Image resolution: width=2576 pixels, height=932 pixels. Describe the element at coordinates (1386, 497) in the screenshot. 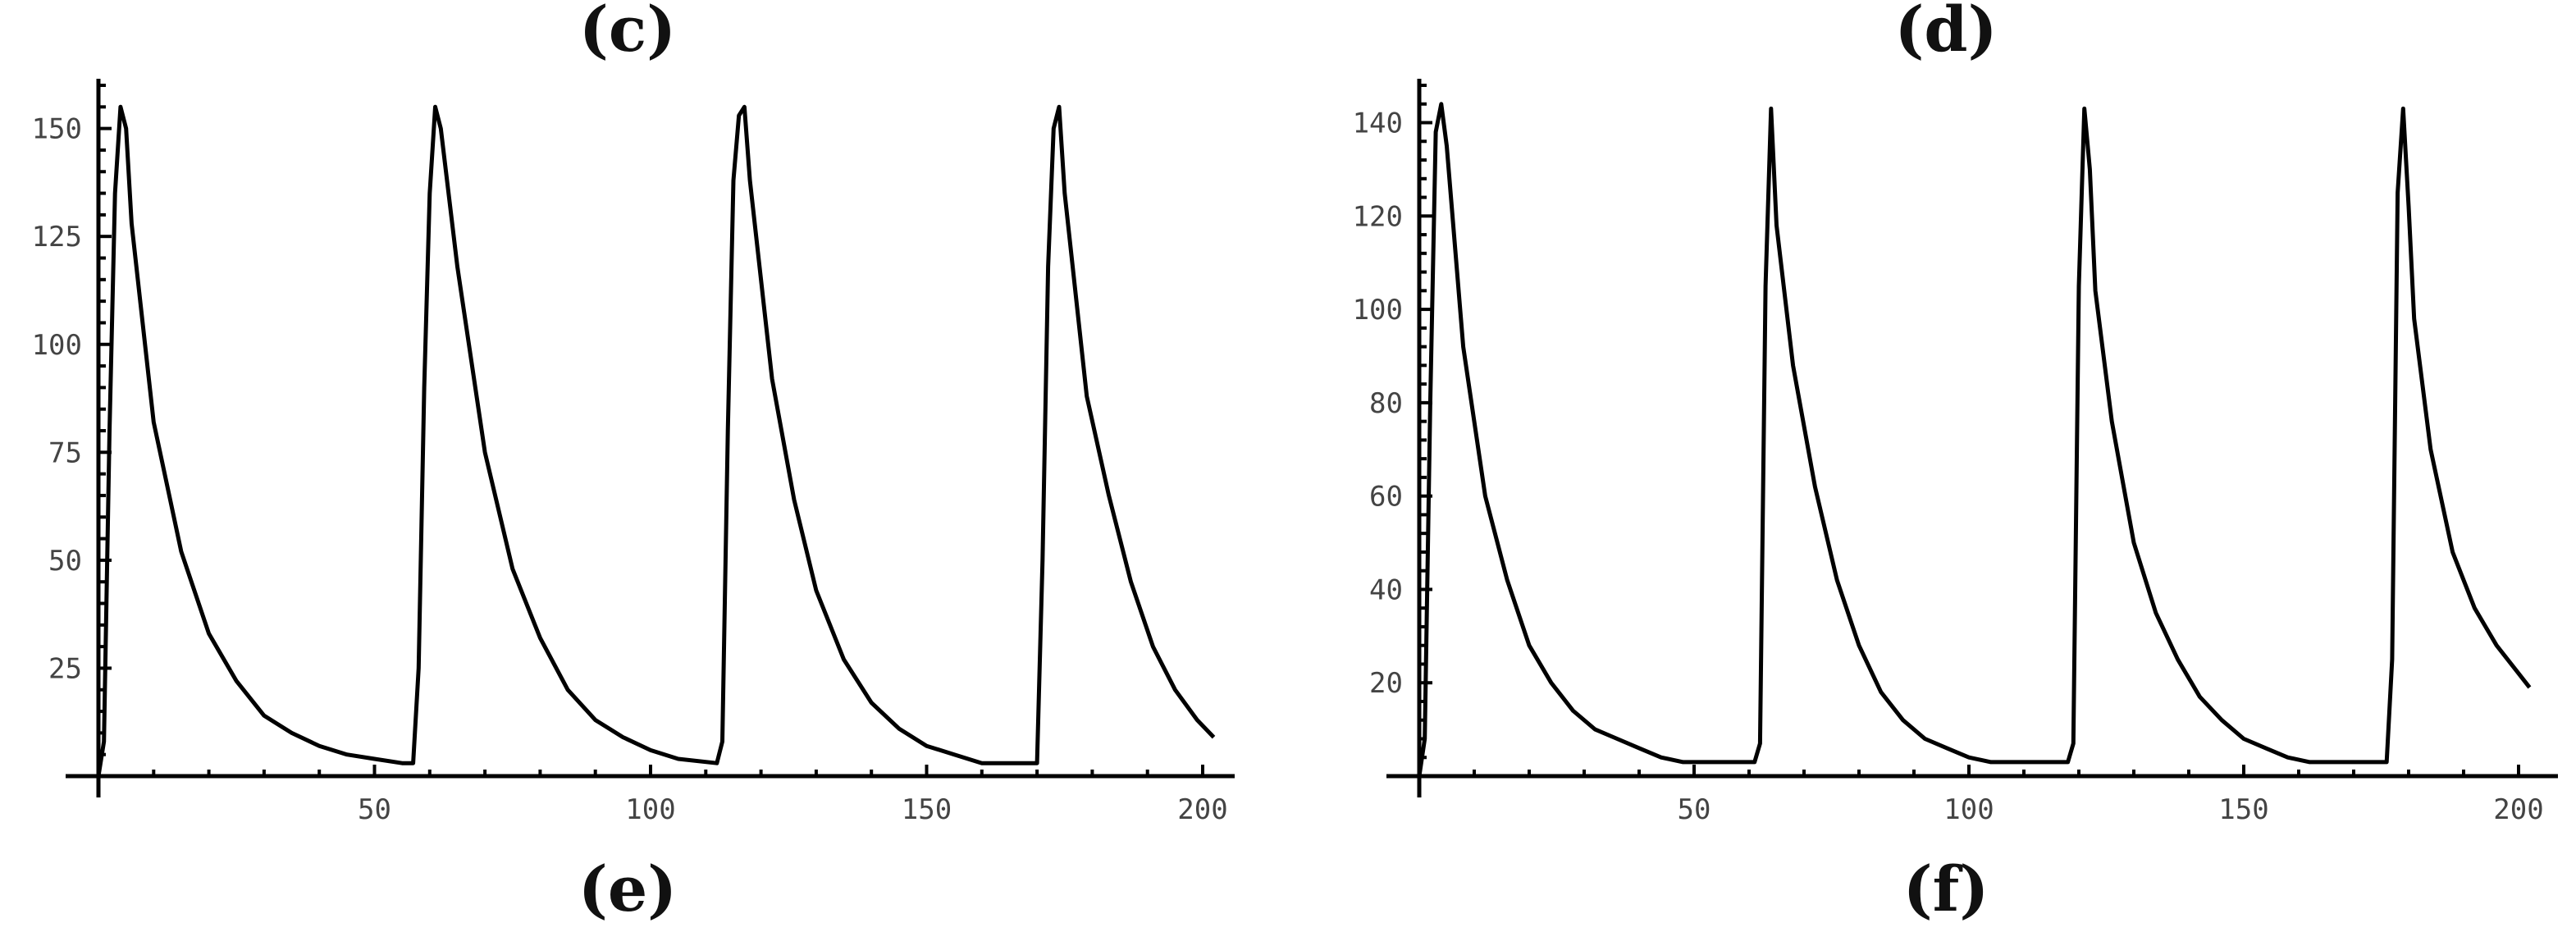

I see `y-tick-label: 60` at that location.